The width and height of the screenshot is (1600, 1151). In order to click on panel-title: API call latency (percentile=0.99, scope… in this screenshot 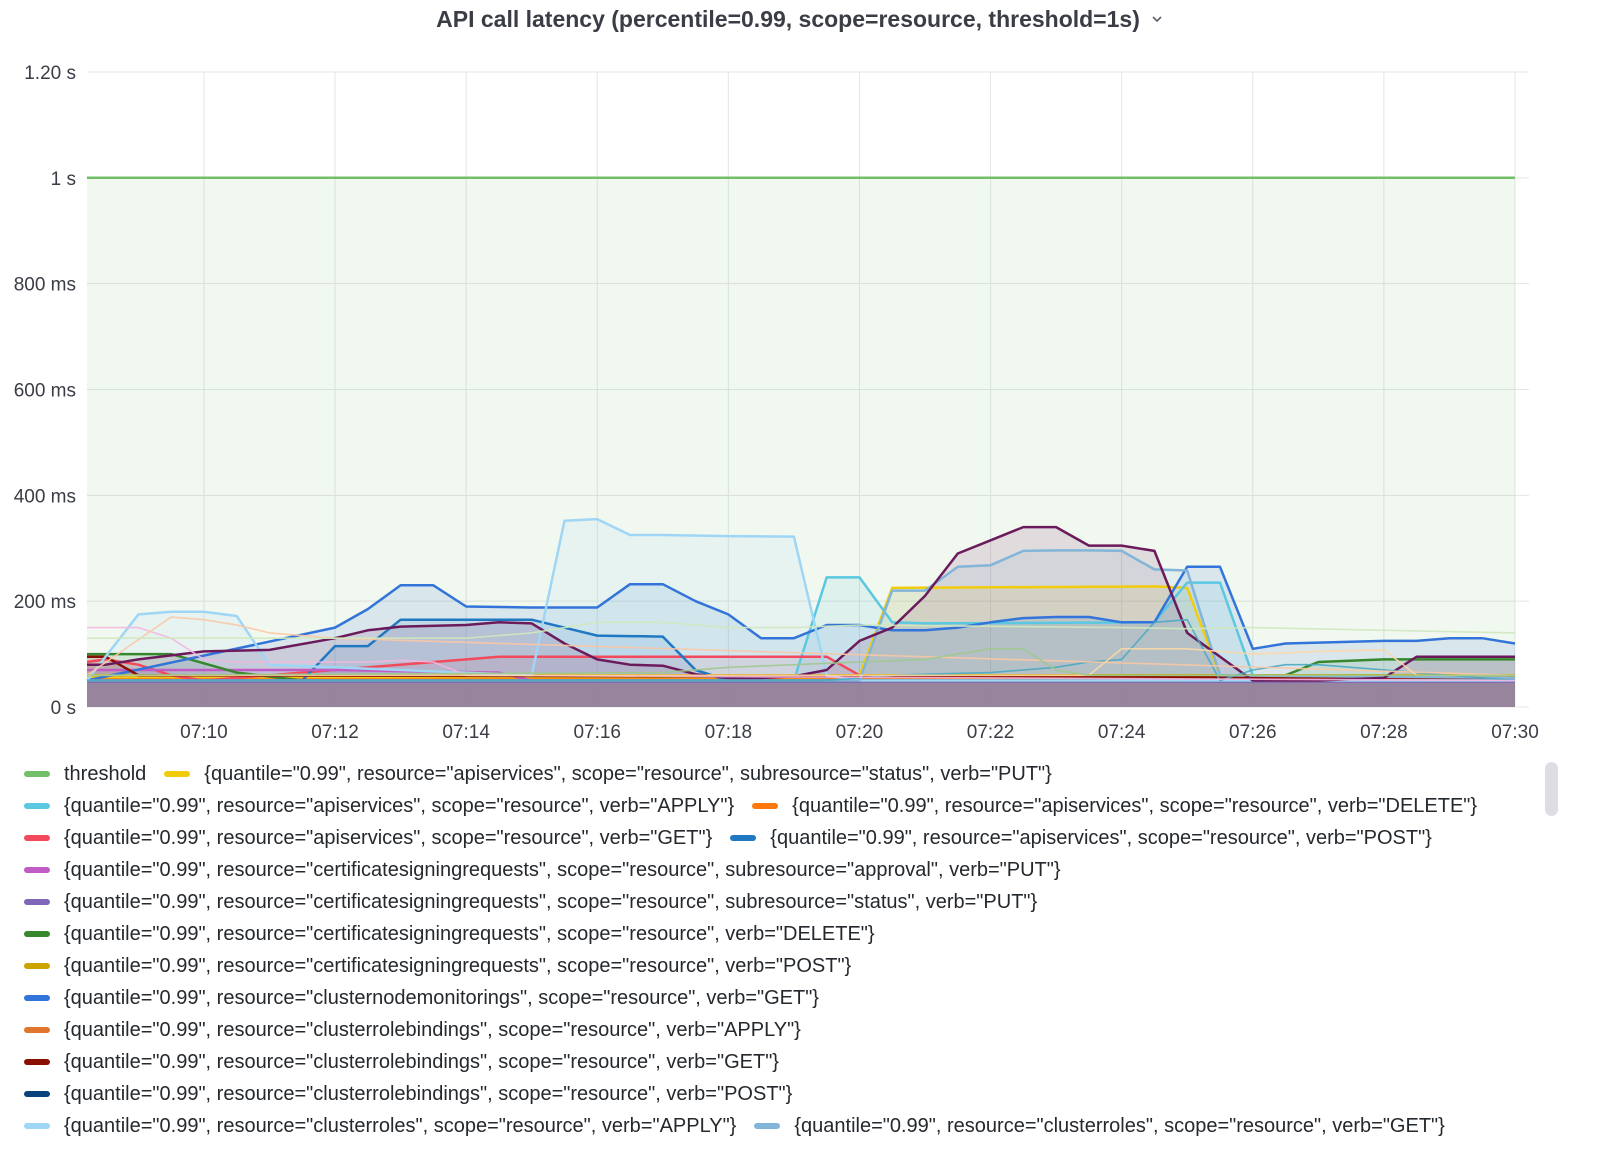, I will do `click(788, 18)`.